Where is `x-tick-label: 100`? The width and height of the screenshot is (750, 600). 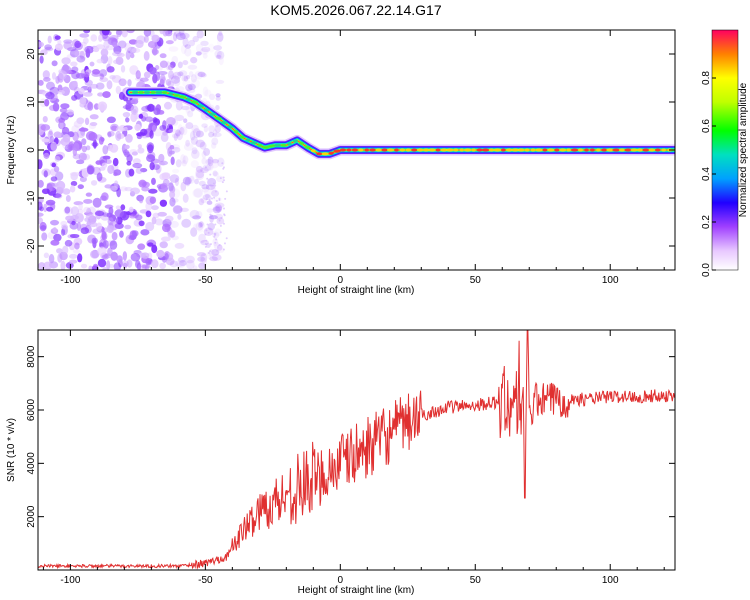 x-tick-label: 100 is located at coordinates (610, 580).